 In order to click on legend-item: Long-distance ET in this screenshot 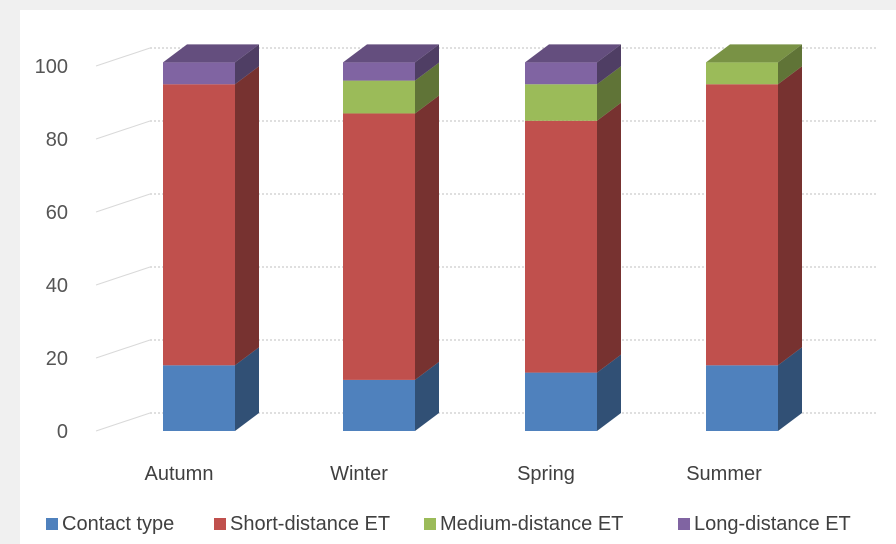, I will do `click(764, 524)`.